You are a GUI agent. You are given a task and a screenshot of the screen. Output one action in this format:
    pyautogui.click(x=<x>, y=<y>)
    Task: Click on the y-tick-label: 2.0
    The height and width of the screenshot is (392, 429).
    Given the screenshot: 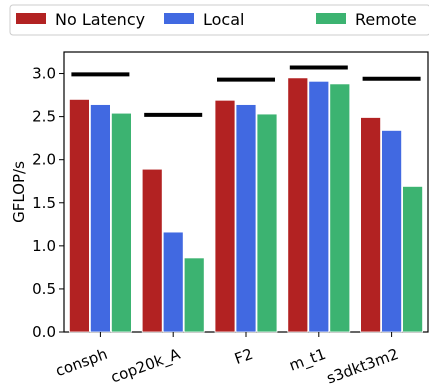 What is the action you would take?
    pyautogui.click(x=44, y=160)
    